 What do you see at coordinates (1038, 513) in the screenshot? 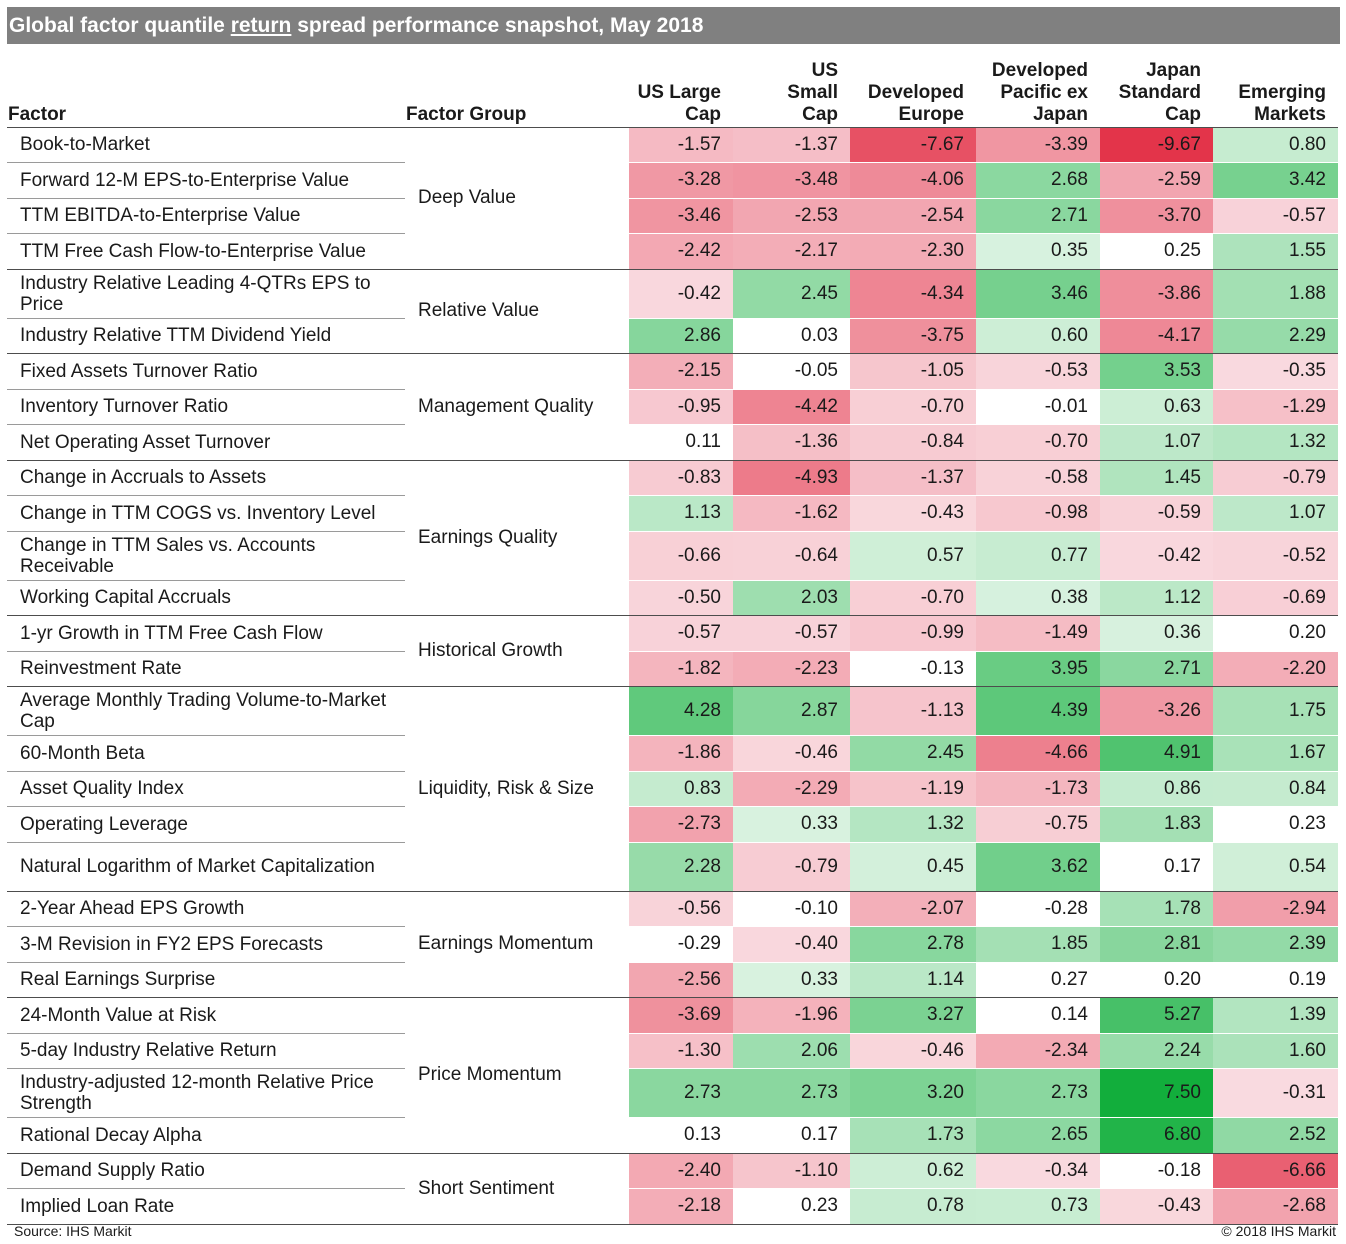
I see `heatmap-cell: -0.98` at bounding box center [1038, 513].